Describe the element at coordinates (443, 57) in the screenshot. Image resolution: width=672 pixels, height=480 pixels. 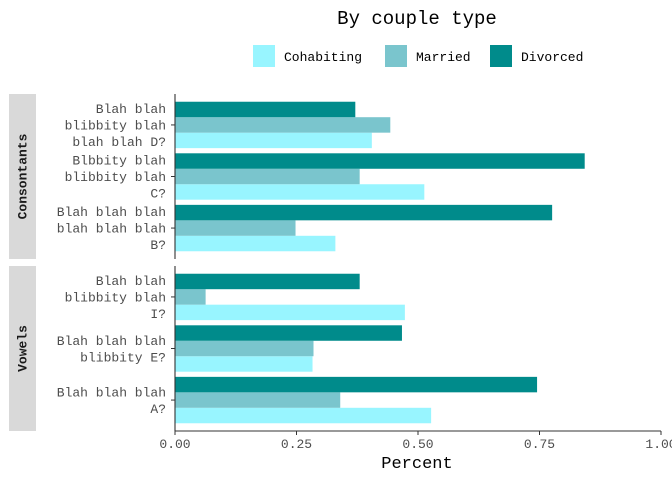
I see `legend-label-married: Married` at that location.